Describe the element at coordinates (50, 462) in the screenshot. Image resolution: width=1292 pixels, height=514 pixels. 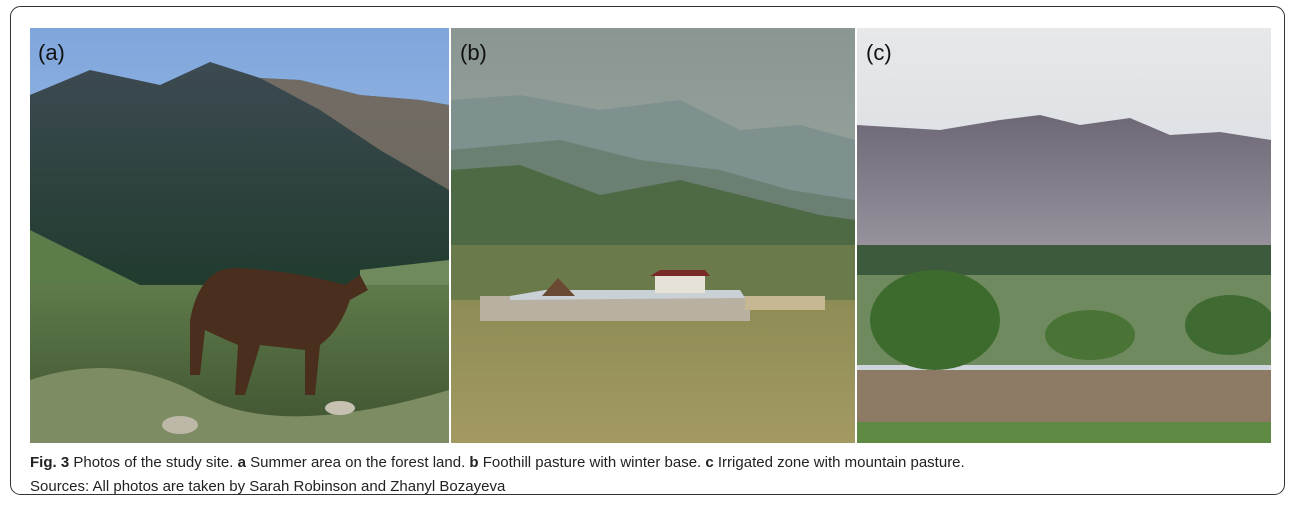
I see `figure-label: Fig. 3` at that location.